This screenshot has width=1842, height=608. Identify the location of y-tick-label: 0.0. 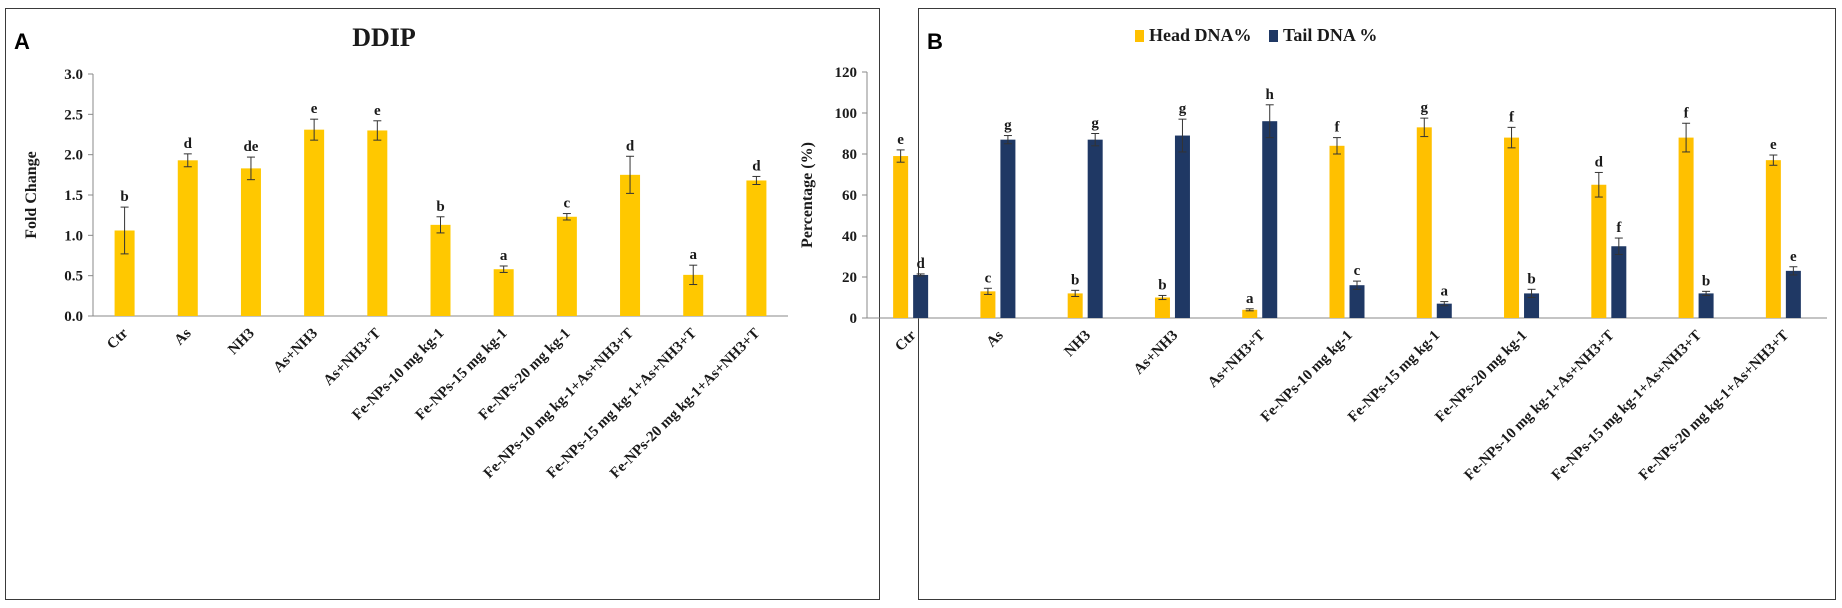
(73, 317).